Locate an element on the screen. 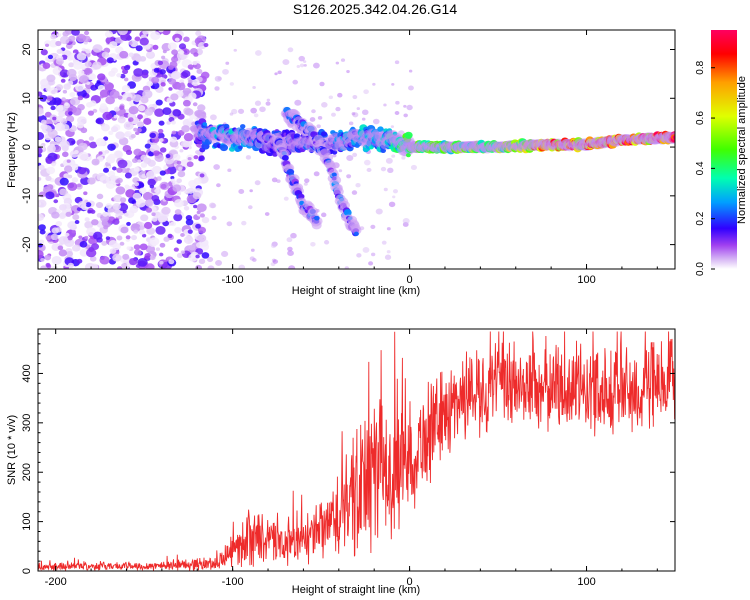 This screenshot has height=600, width=750. y-tick-label: 10 is located at coordinates (27, 98).